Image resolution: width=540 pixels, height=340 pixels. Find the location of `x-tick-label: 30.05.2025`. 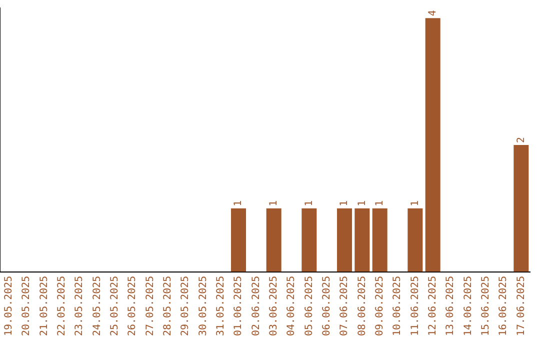

x-tick-label: 30.05.2025 is located at coordinates (203, 306).